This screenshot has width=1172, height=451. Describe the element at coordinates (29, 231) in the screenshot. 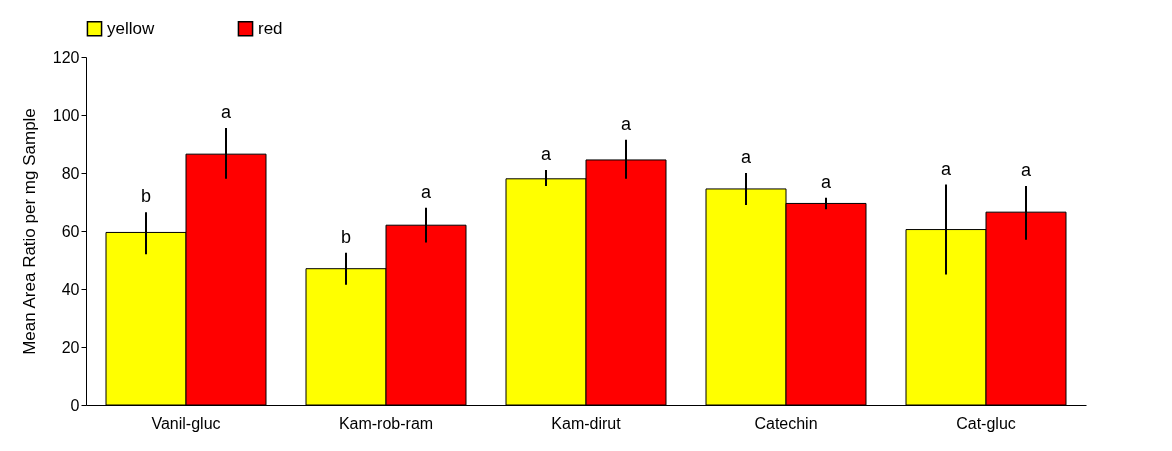

I see `y-axis-title: Mean Area Ratio per mg Sample` at that location.